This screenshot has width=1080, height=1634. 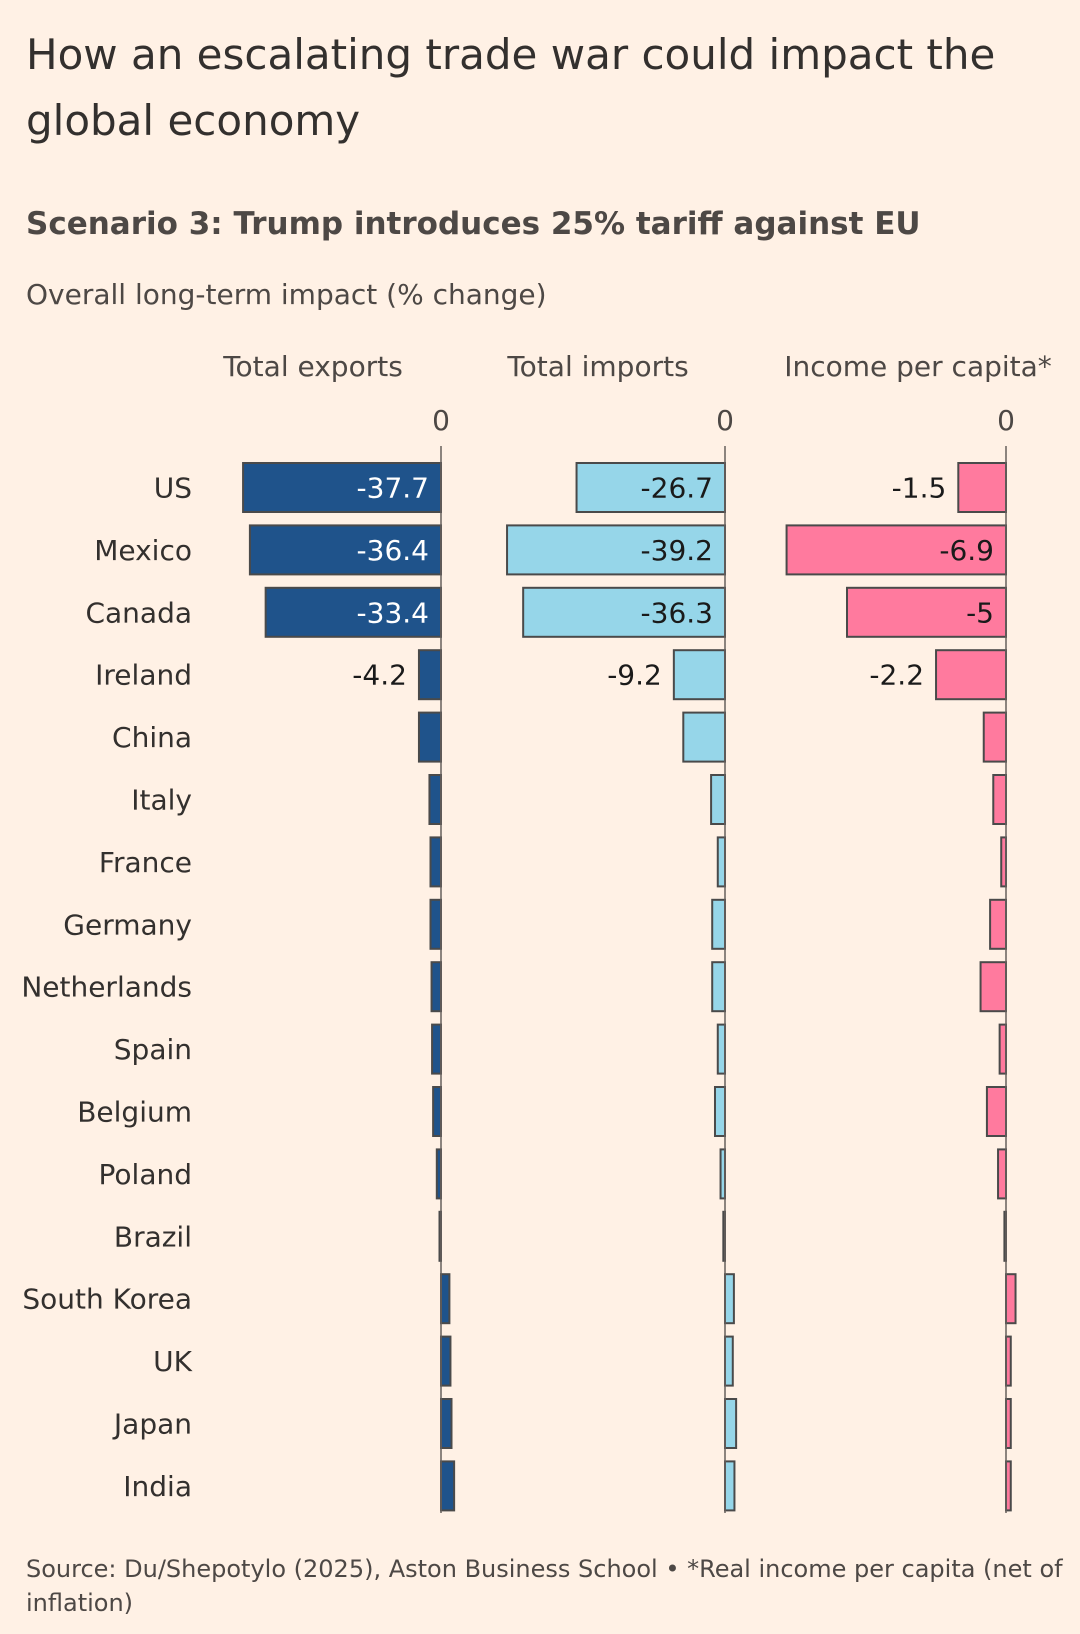 What do you see at coordinates (157, 1486) in the screenshot?
I see `category-label: India` at bounding box center [157, 1486].